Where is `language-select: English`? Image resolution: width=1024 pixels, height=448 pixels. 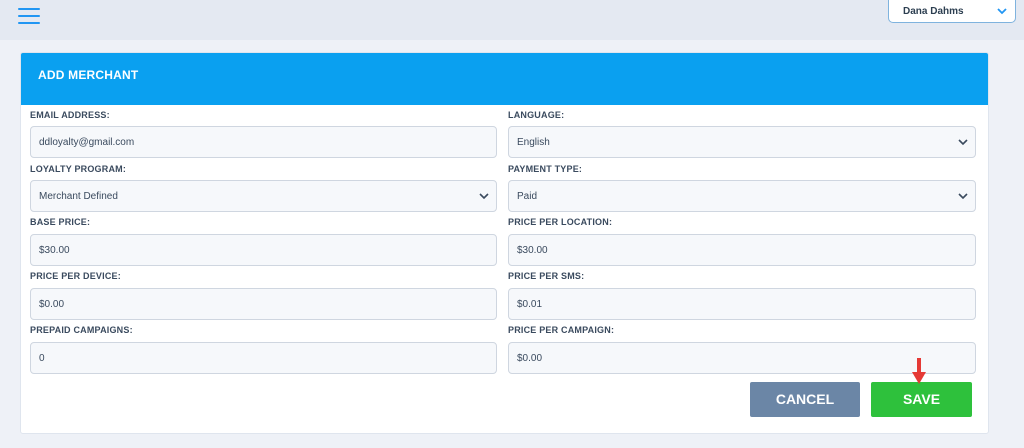 language-select: English is located at coordinates (742, 142).